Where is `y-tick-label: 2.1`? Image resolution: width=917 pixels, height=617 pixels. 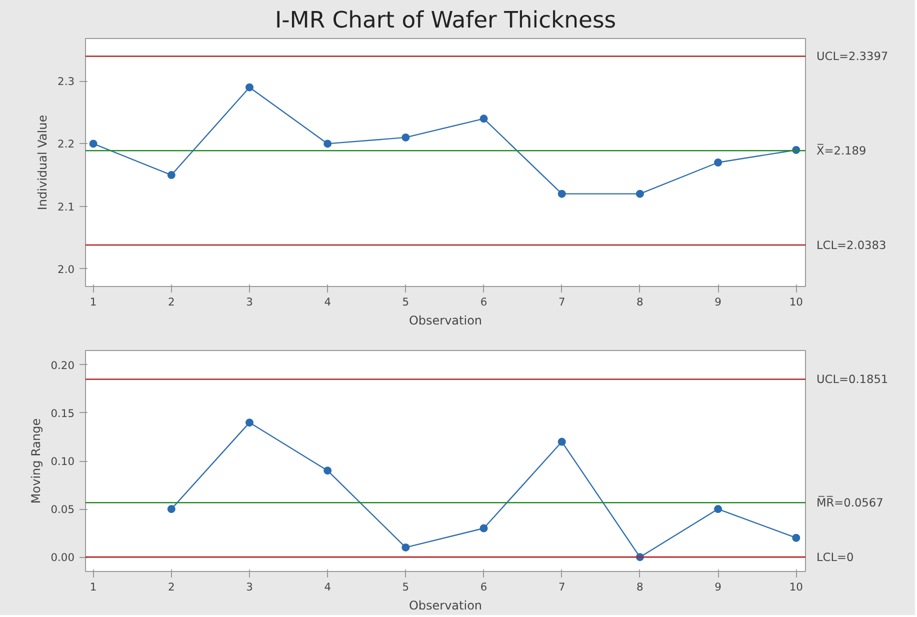
y-tick-label: 2.1 is located at coordinates (66, 207).